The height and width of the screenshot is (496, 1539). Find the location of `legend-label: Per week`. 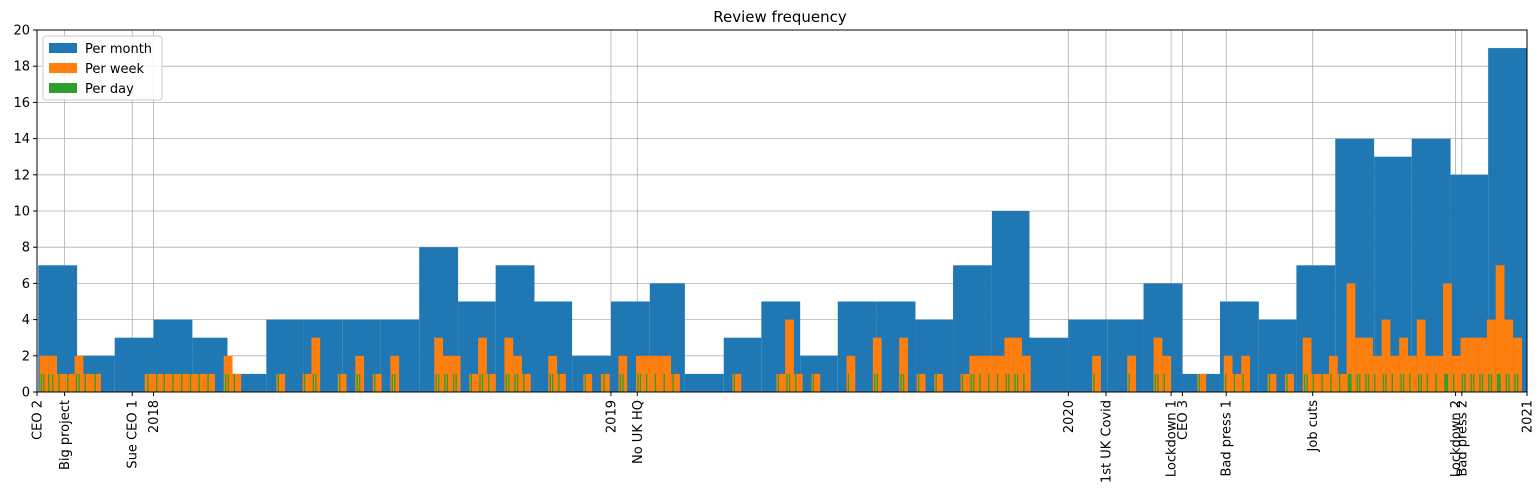

legend-label: Per week is located at coordinates (114, 69).